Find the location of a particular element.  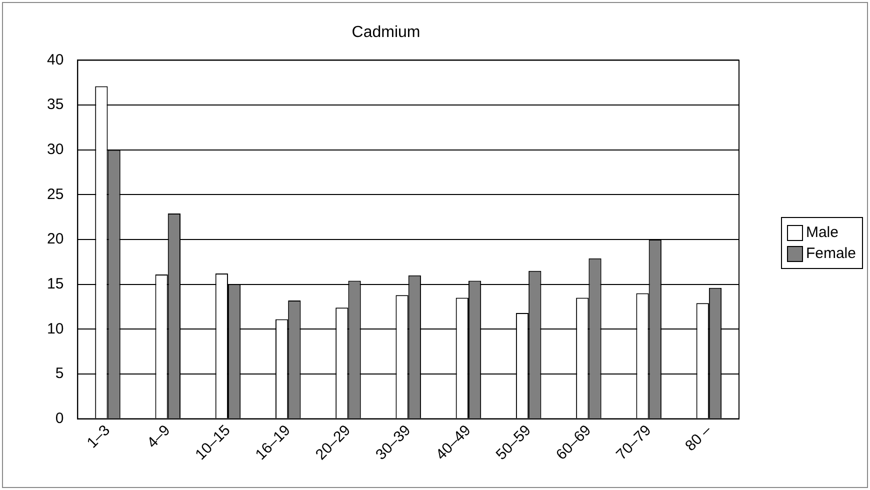

y-tick-label: 25 is located at coordinates (55, 194).